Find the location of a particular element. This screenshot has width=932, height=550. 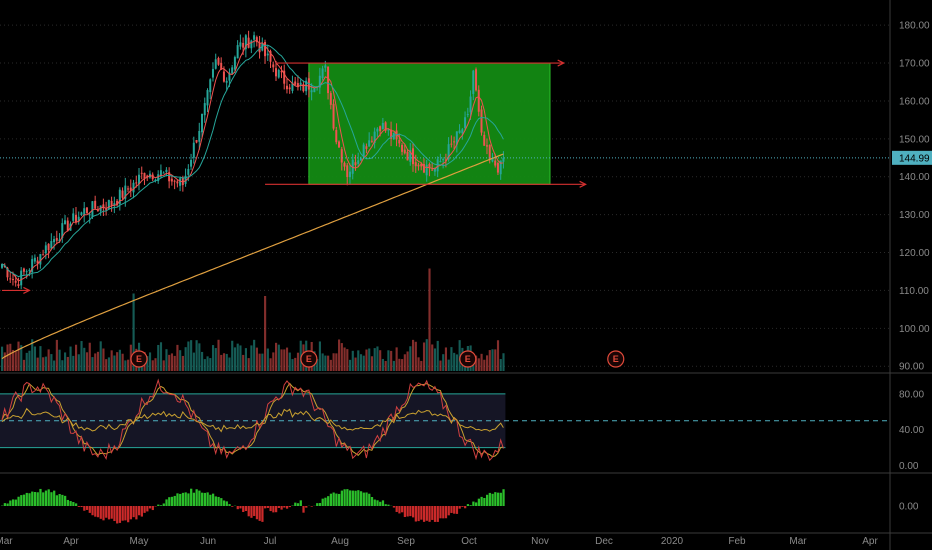

month-label: May is located at coordinates (139, 541).